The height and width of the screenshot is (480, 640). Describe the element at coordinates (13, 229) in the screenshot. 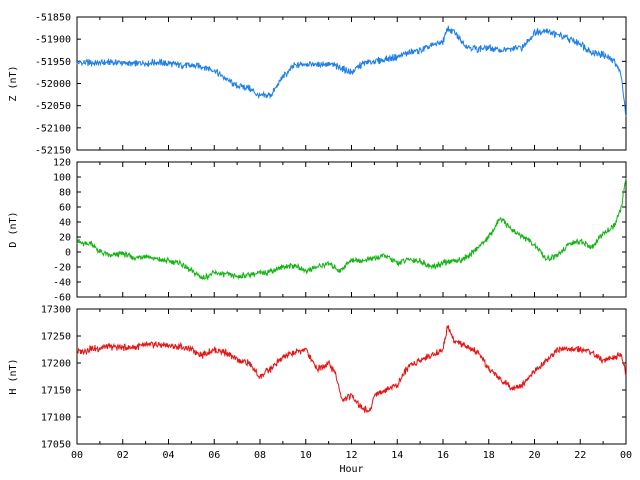

I see `y-axis-label-d: D (nT)` at that location.